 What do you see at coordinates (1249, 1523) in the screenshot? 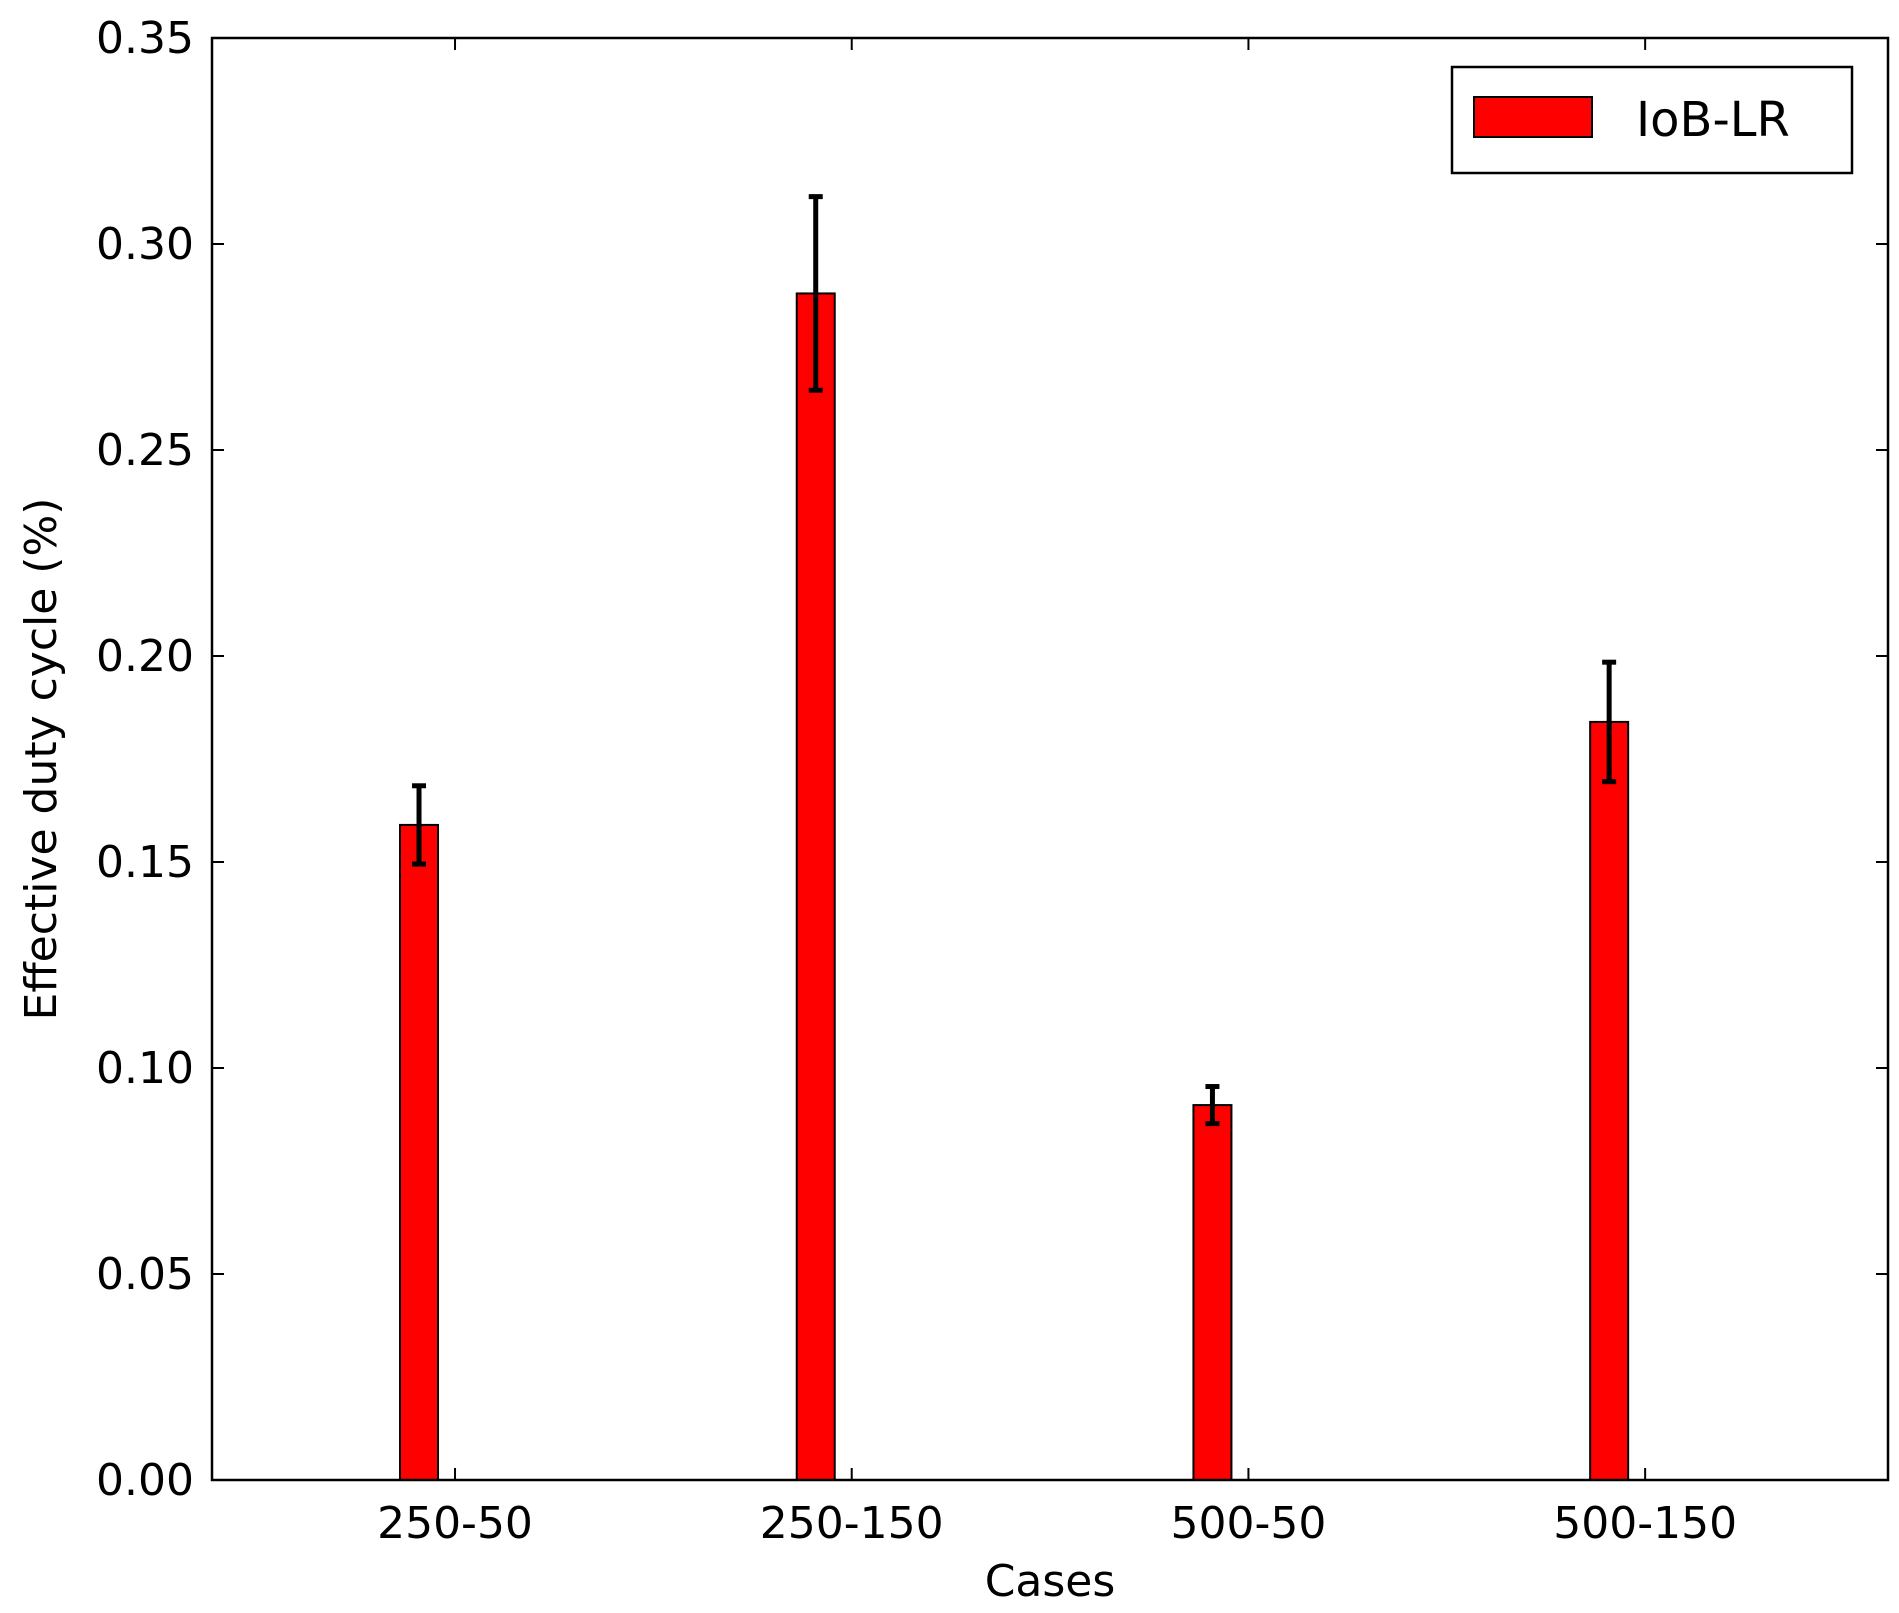
I see `x-tick-label: 500-50` at bounding box center [1249, 1523].